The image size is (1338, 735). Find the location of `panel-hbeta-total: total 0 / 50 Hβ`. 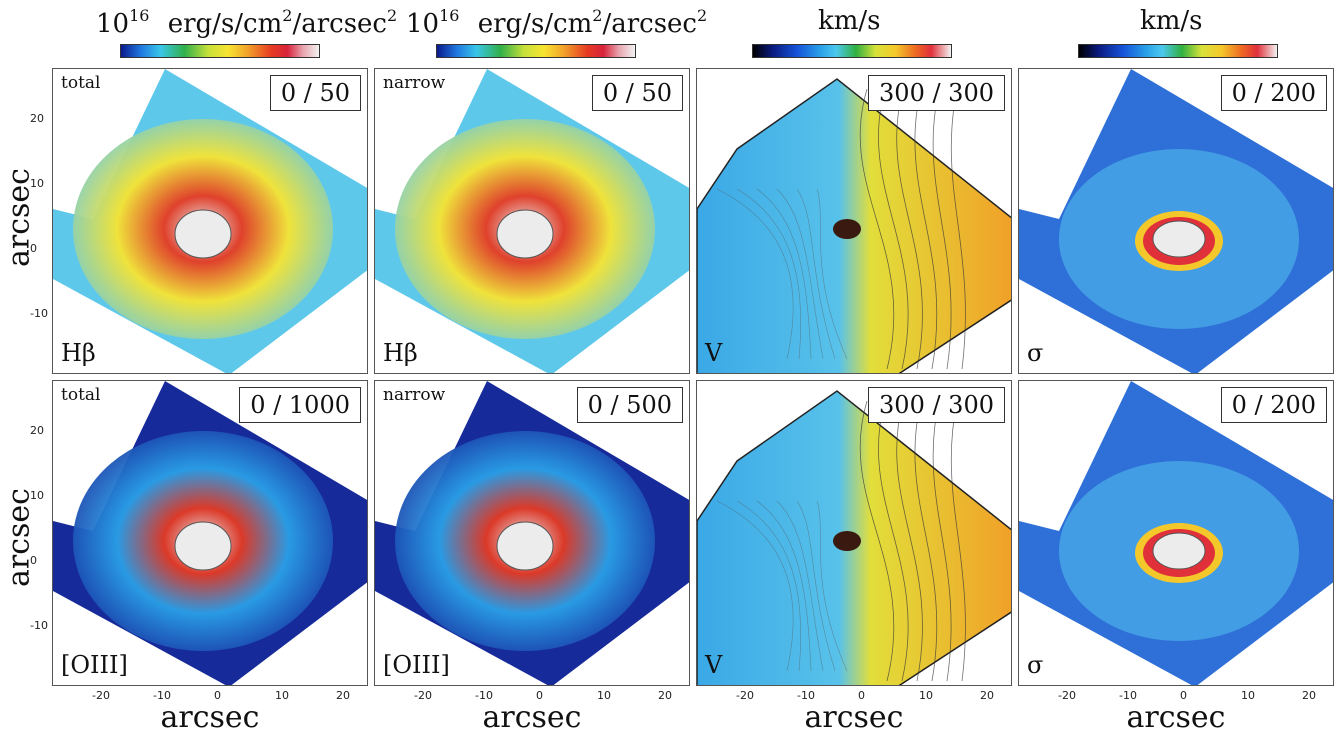

panel-hbeta-total: total 0 / 50 Hβ is located at coordinates (210, 221).